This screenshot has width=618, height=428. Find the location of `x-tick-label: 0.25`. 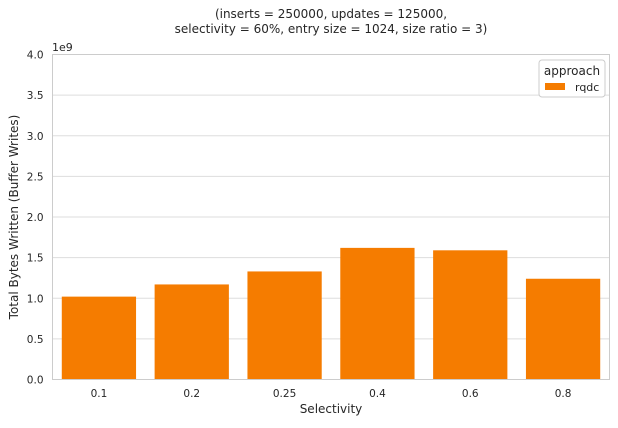

x-tick-label: 0.25 is located at coordinates (284, 394).